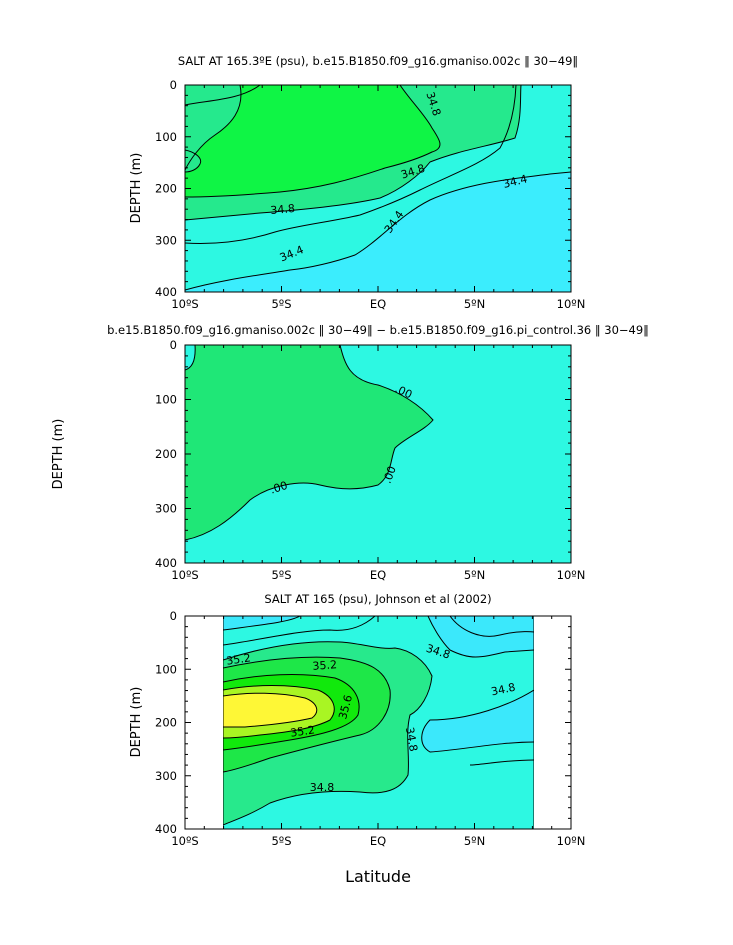 The image size is (733, 945). I want to click on fill-low-right, so click(477, 721).